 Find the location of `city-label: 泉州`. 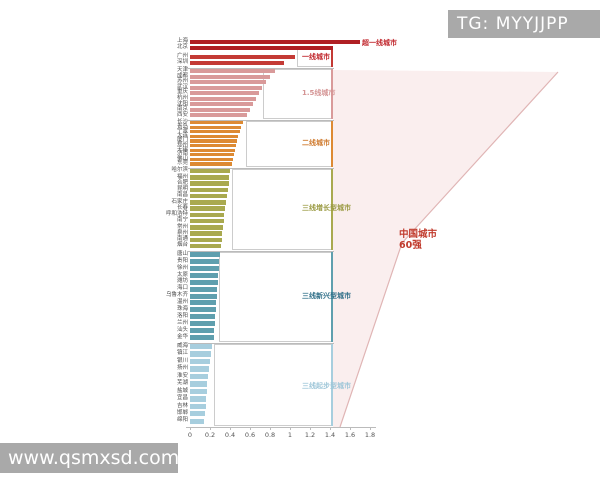

city-label: 泉州 is located at coordinates (182, 232).